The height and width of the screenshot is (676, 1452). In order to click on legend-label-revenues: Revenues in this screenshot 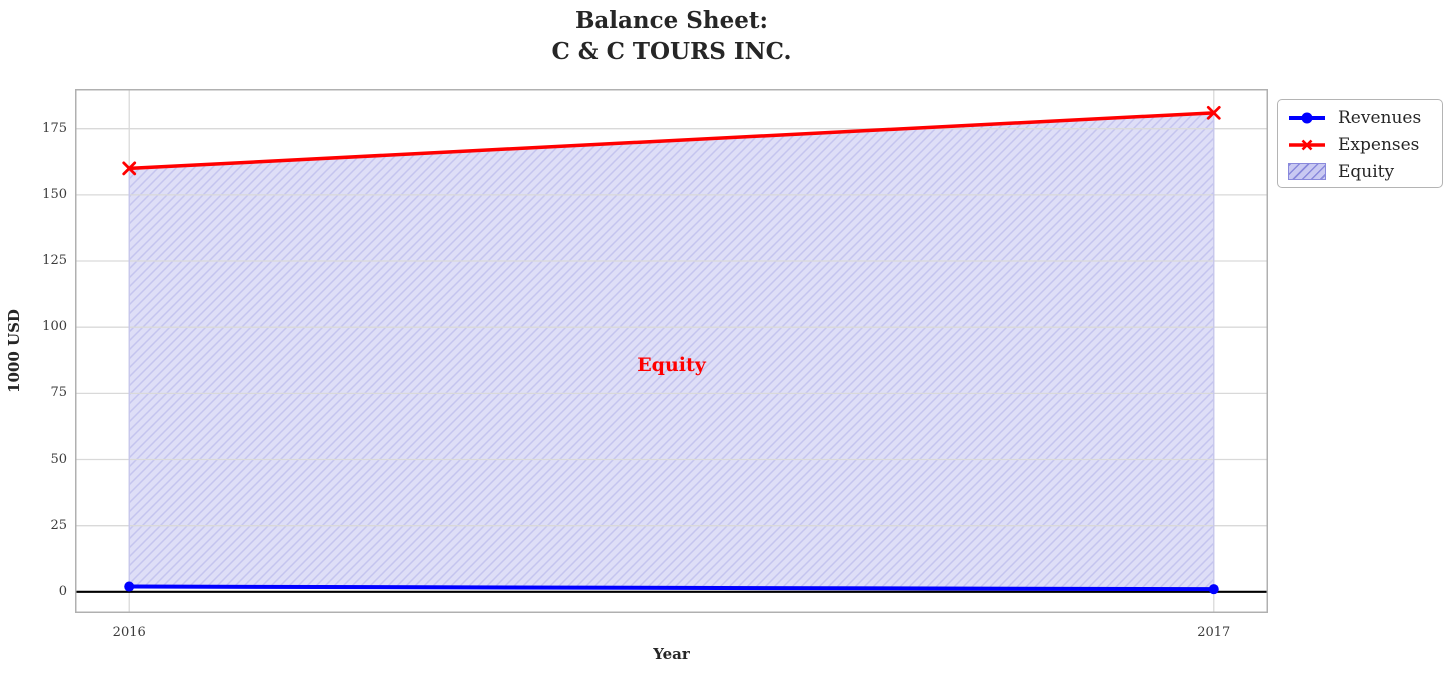, I will do `click(1380, 117)`.